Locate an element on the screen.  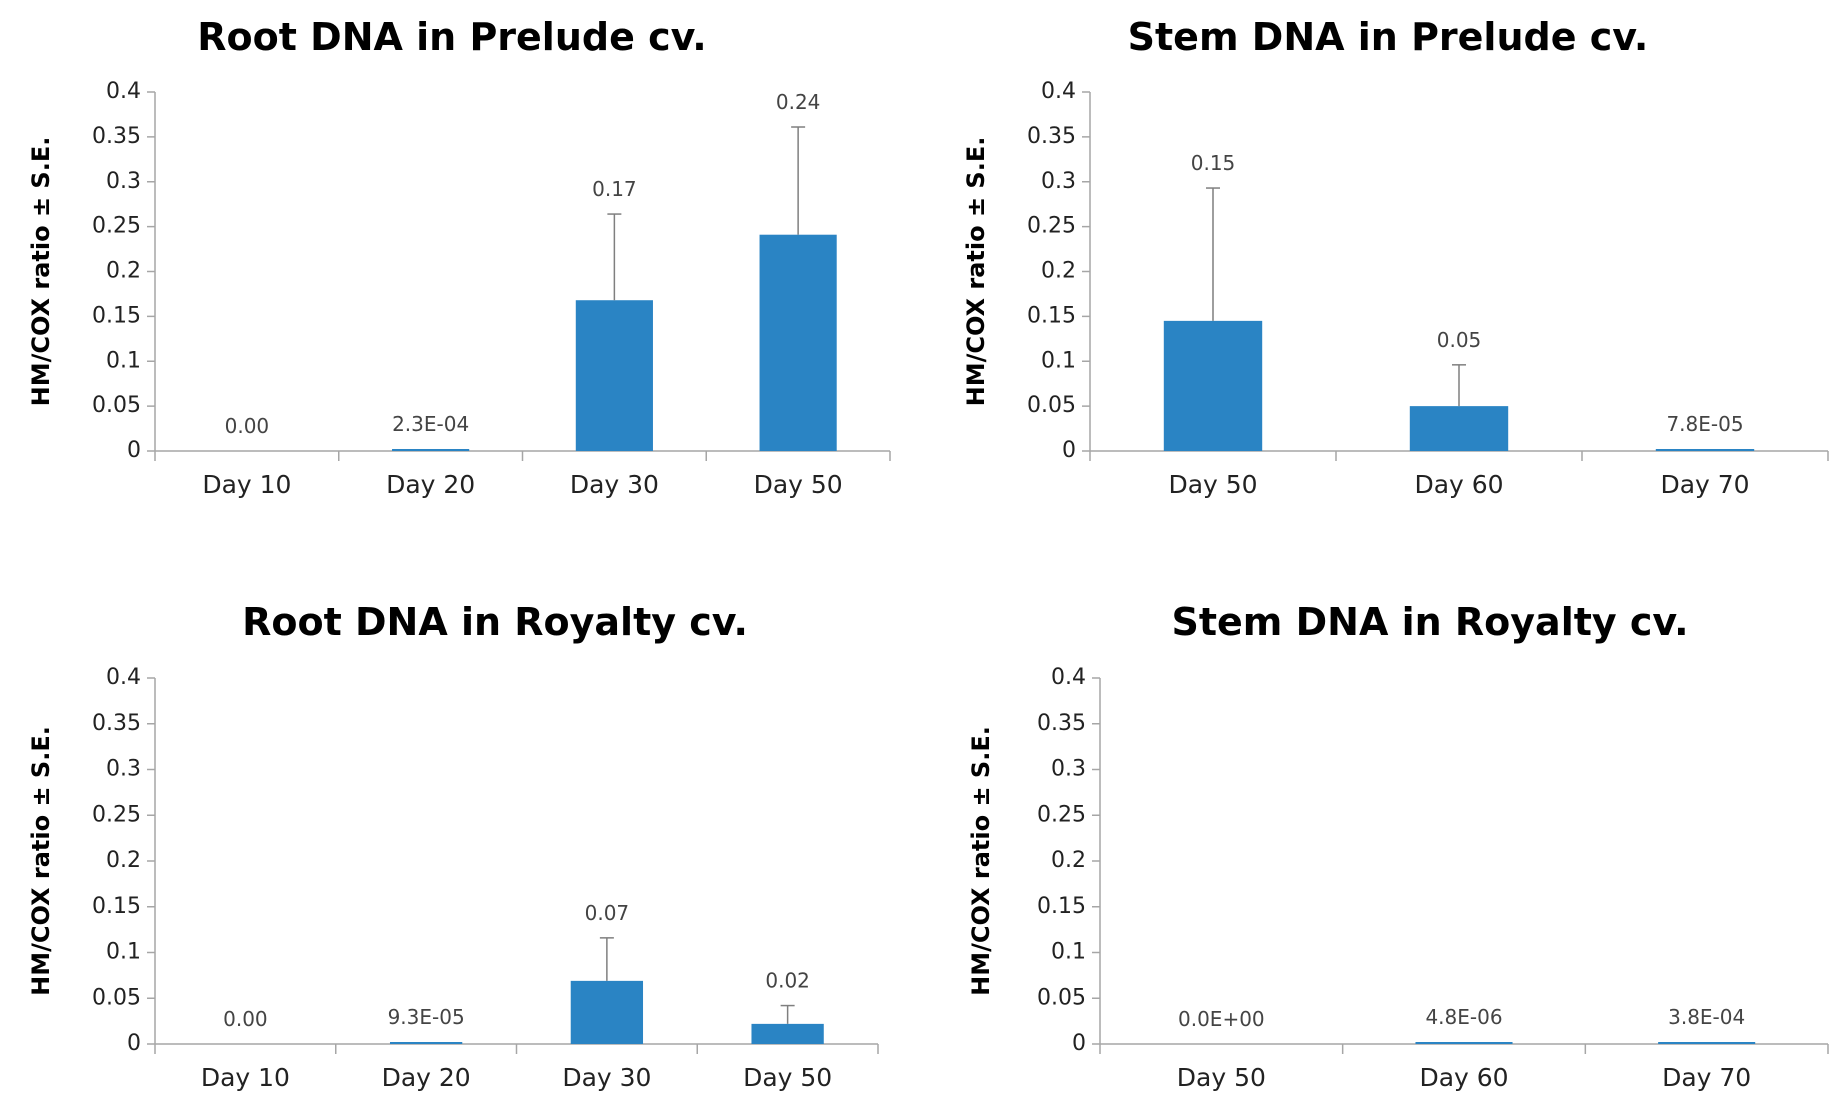
data-label: 0.02 is located at coordinates (787, 981).